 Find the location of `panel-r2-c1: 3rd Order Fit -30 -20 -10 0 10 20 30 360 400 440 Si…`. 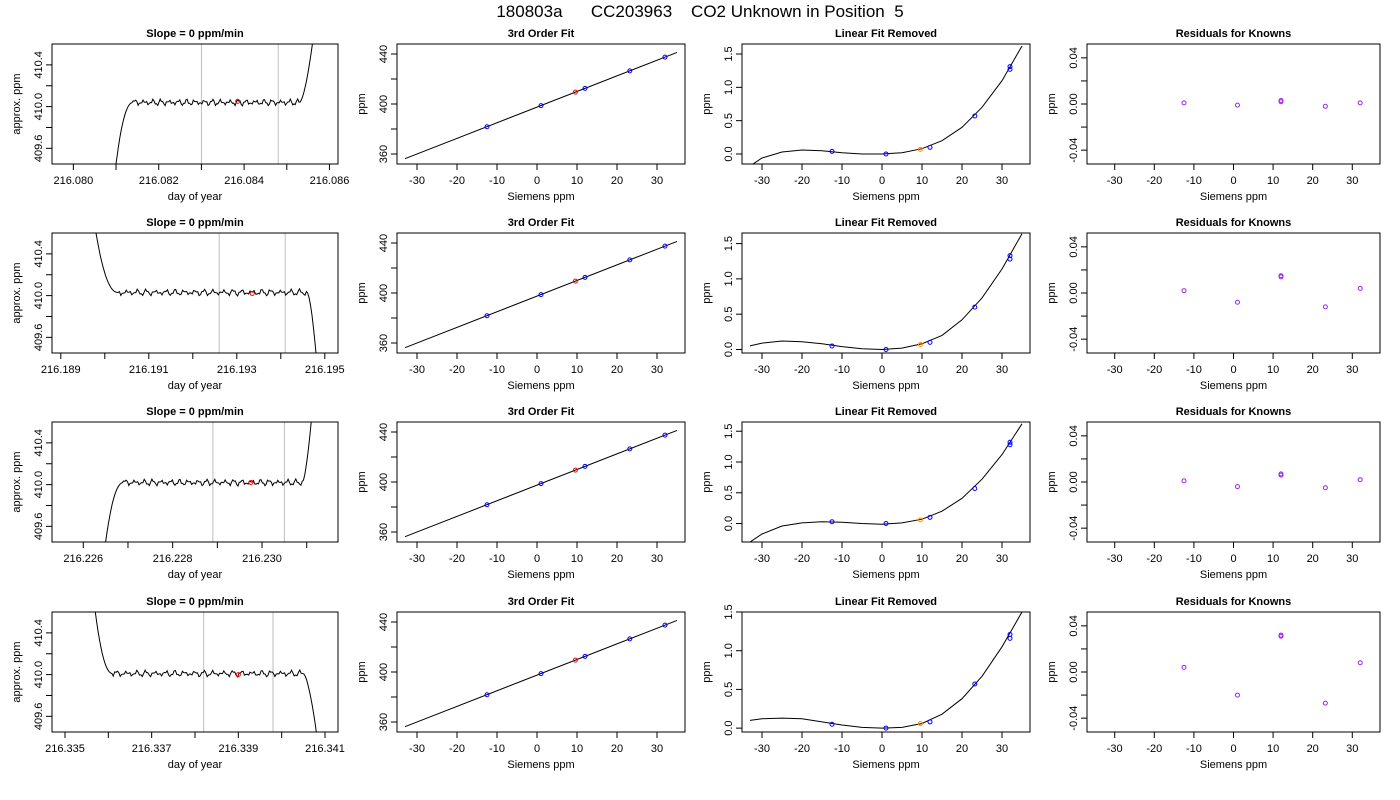

panel-r2-c1: 3rd Order Fit -30 -20 -10 0 10 20 30 360 400 440 Si… is located at coordinates (521, 493).